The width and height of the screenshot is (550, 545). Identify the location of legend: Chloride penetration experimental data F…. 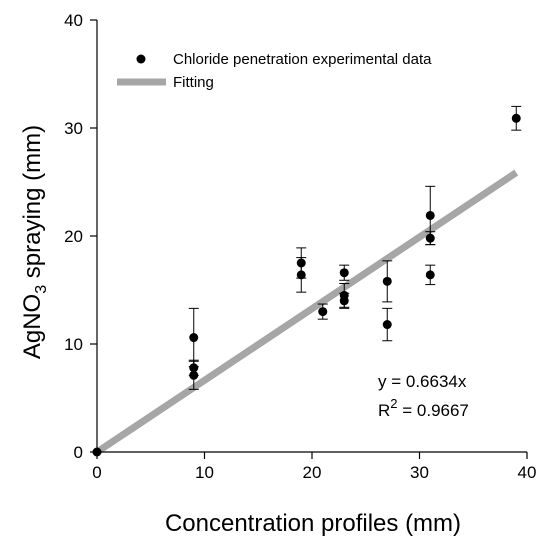
(274, 71).